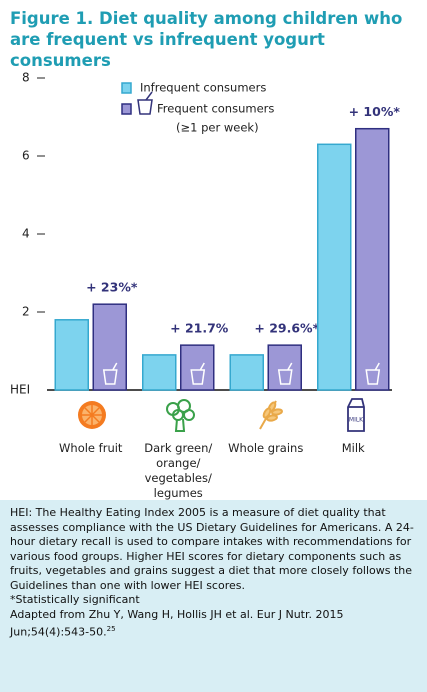  What do you see at coordinates (26, 234) in the screenshot?
I see `y-tick-label: 4` at bounding box center [26, 234].